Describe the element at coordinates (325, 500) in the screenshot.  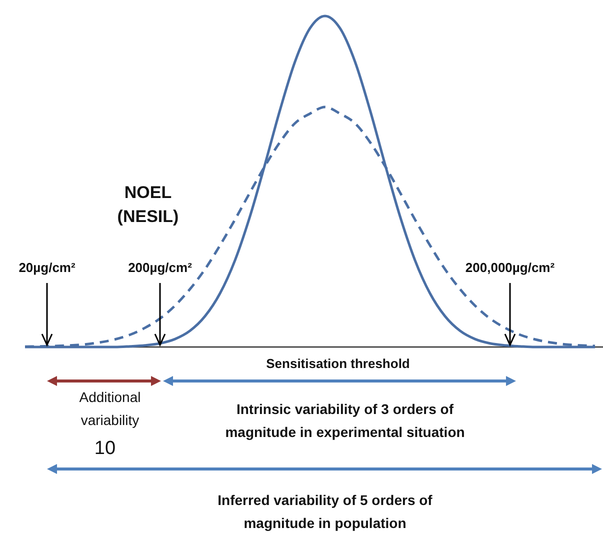
I see `text: Inferred variability of 5 orders of` at that location.